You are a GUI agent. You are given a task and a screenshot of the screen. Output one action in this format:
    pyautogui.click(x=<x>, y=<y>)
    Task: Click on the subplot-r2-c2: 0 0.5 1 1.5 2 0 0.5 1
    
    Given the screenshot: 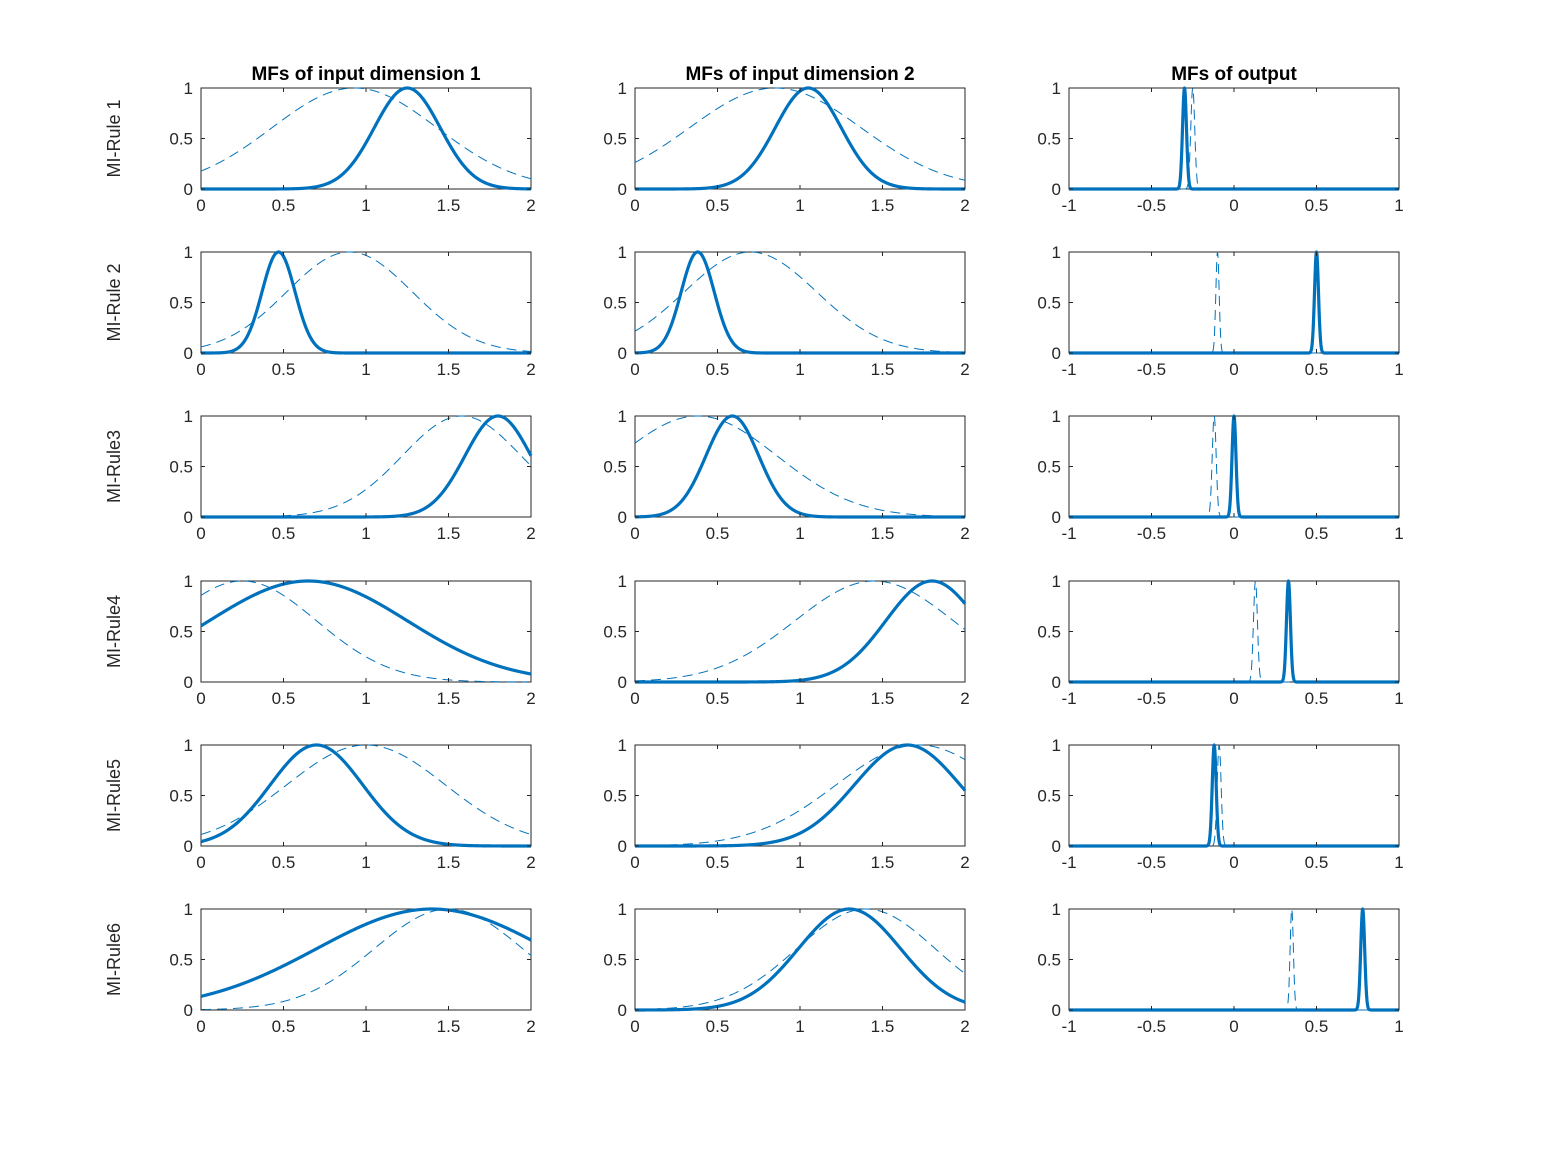 What is the action you would take?
    pyautogui.click(x=786, y=311)
    